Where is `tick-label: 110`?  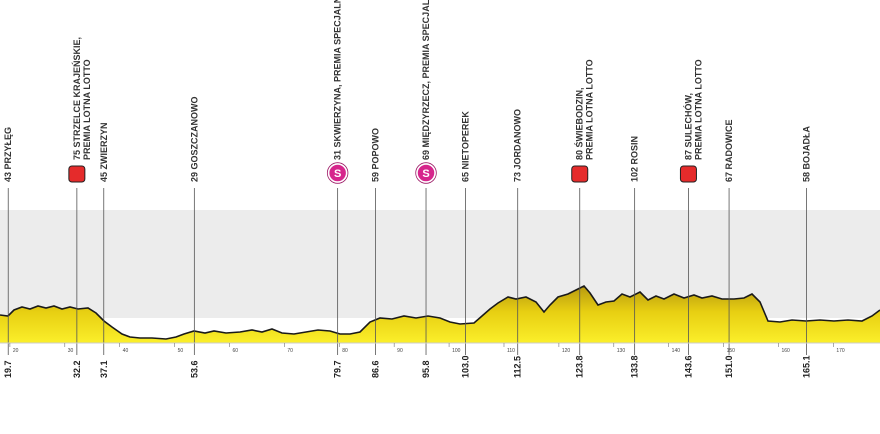 tick-label: 110 is located at coordinates (511, 351).